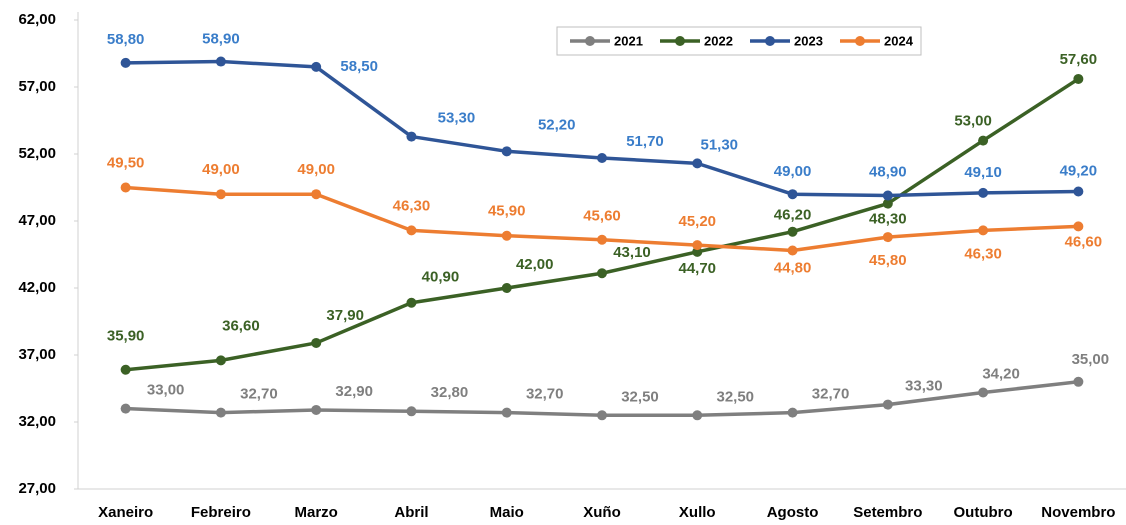  What do you see at coordinates (632, 252) in the screenshot?
I see `data-label: 43,10` at bounding box center [632, 252].